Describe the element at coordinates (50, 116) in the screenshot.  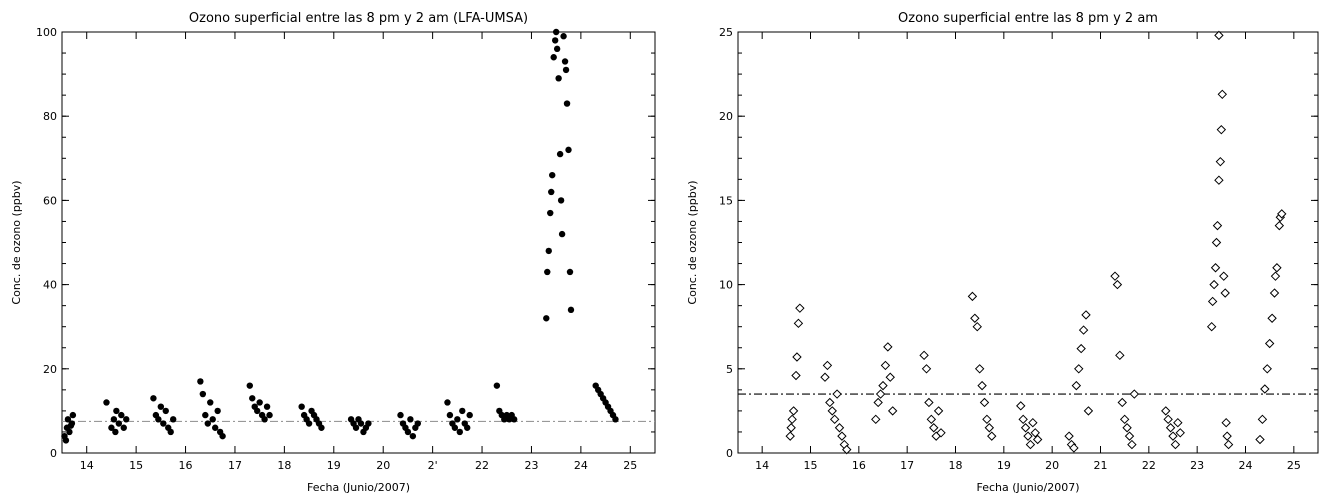
I see `y-tick-label: 80` at that location.